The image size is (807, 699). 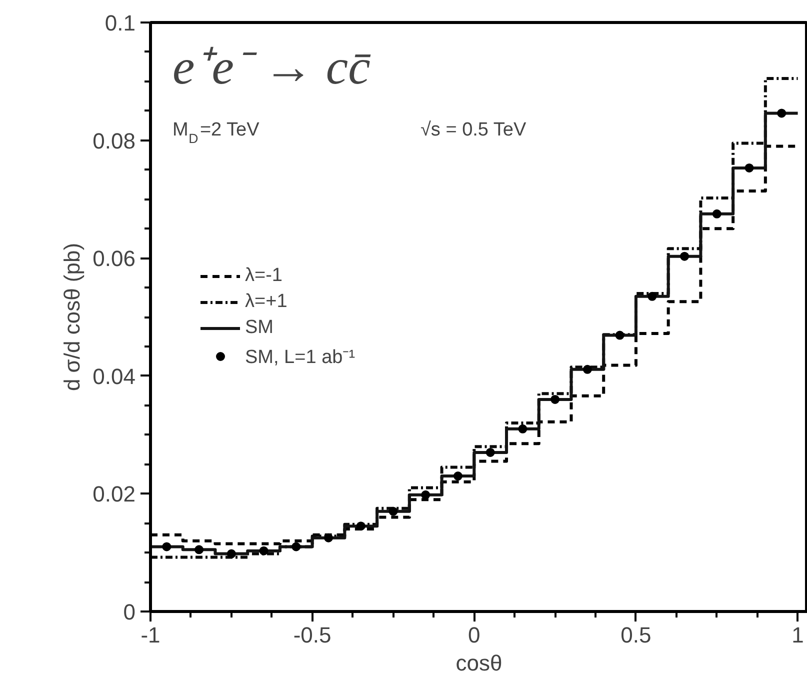 I want to click on y-tick-label: 0.1, so click(x=120, y=23).